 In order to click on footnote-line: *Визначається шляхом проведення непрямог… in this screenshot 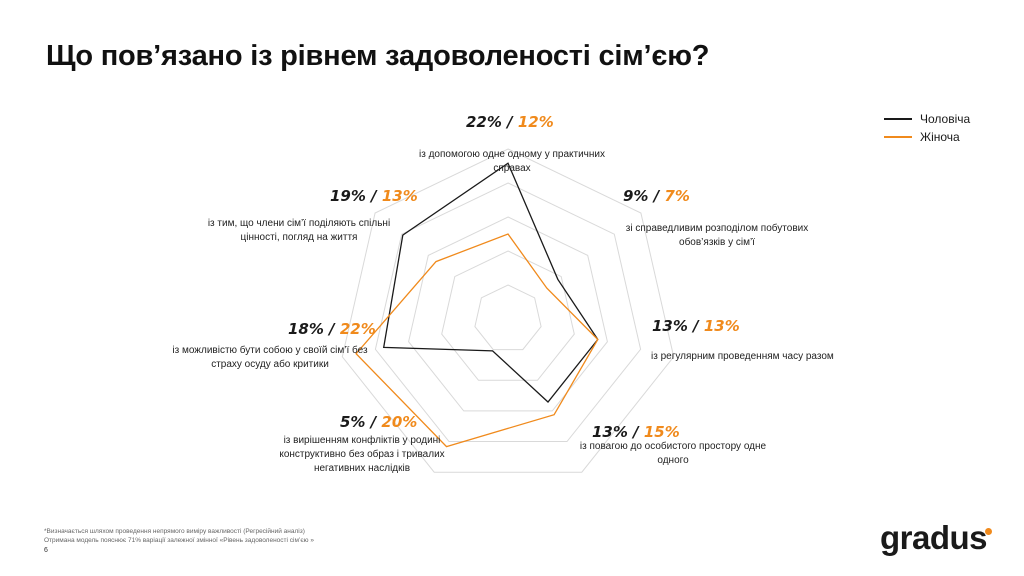, I will do `click(174, 531)`.